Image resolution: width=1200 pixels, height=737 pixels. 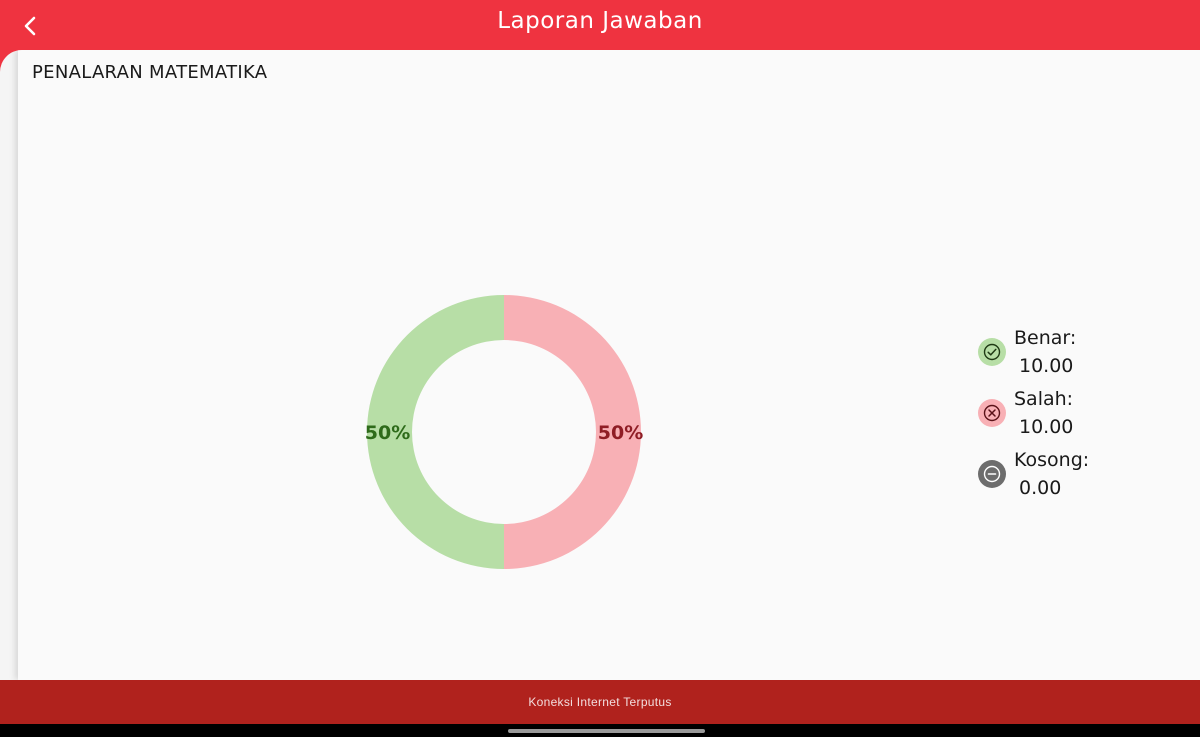 What do you see at coordinates (600, 21) in the screenshot?
I see `page-title: Laporan Jawaban` at bounding box center [600, 21].